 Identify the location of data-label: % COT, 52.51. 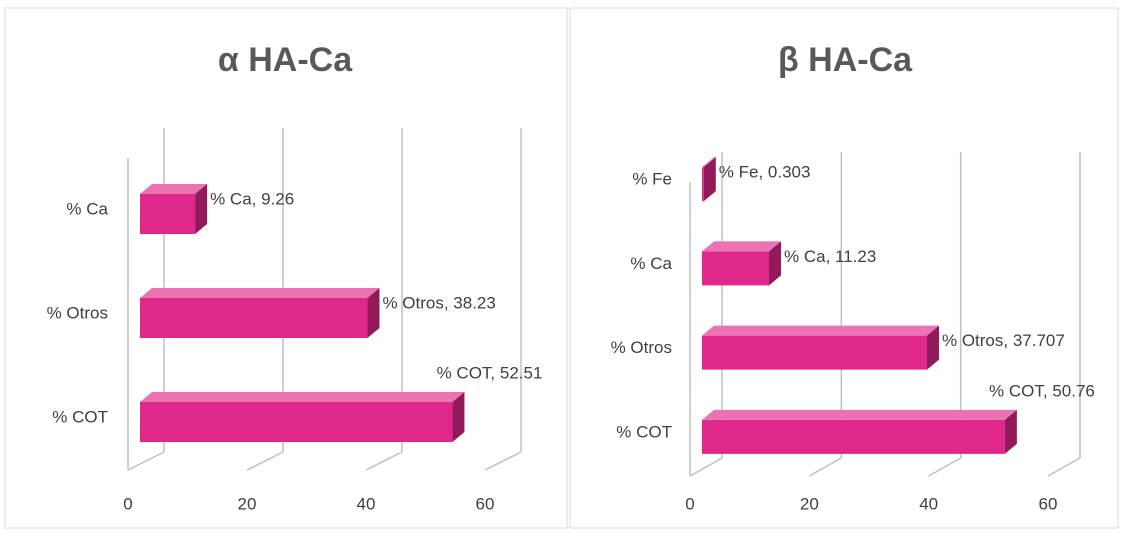
(490, 372).